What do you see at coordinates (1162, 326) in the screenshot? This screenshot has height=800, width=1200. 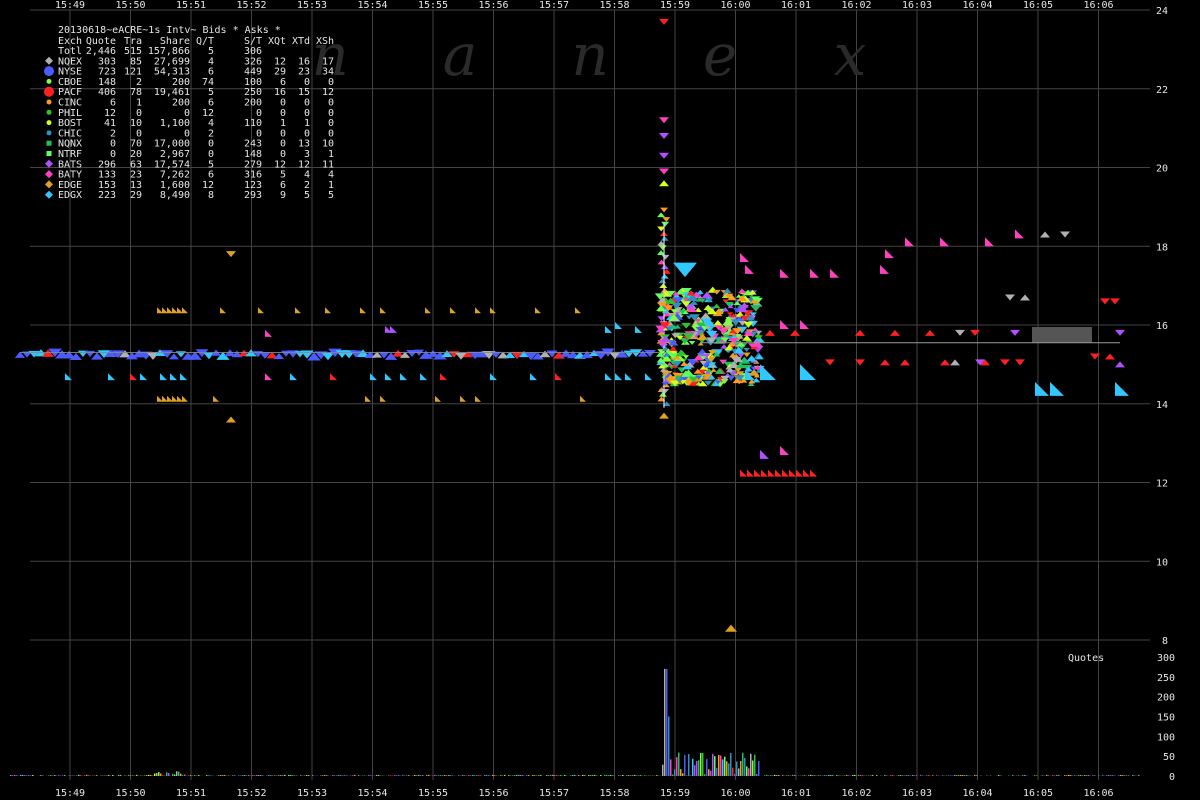 I see `y-tick-label: 16` at bounding box center [1162, 326].